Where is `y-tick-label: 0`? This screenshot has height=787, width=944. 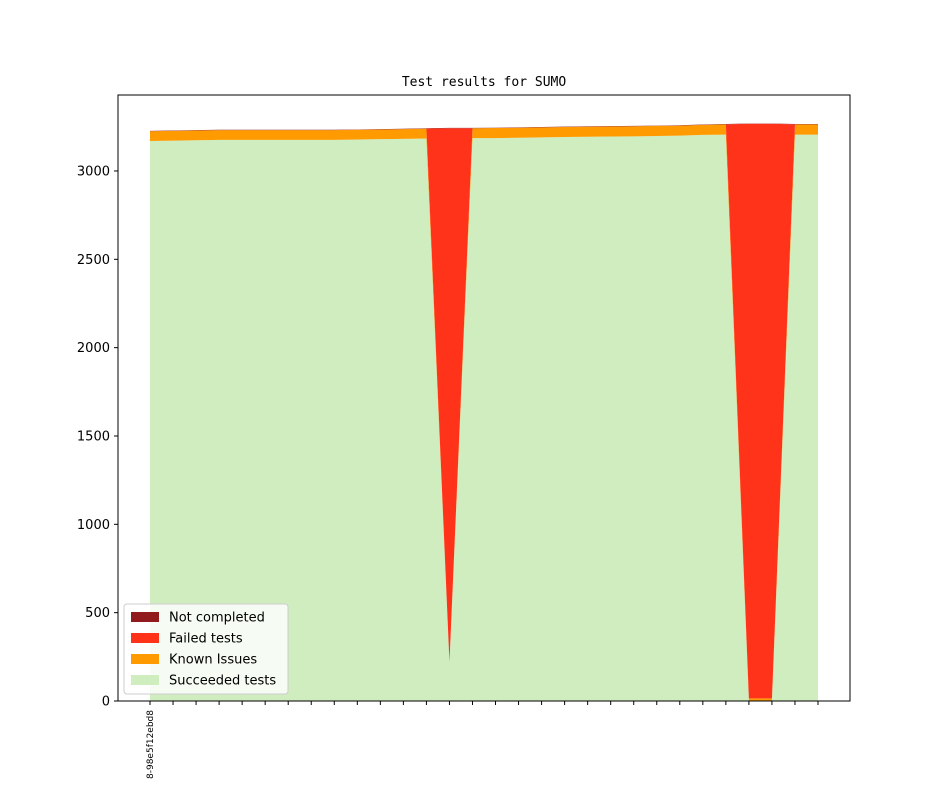 y-tick-label: 0 is located at coordinates (106, 702).